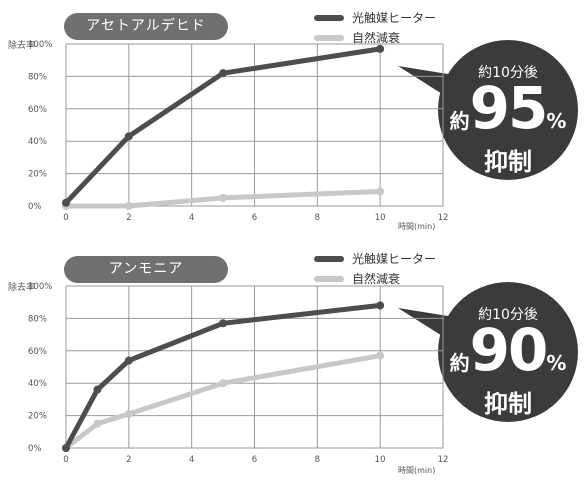  What do you see at coordinates (146, 26) in the screenshot?
I see `chart-title-pill: アセトアルデヒド` at bounding box center [146, 26].